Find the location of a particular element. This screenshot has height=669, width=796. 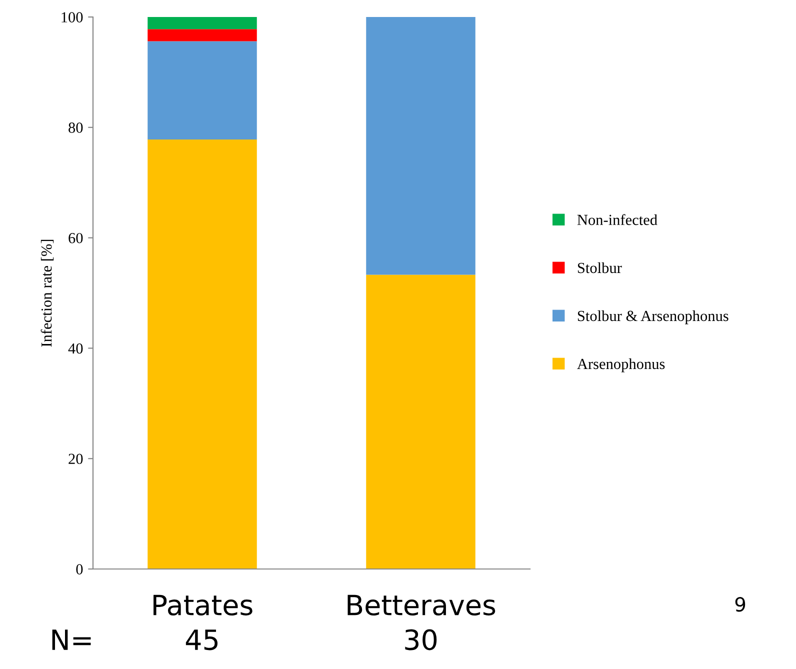

y-tick-label: 80 is located at coordinates (75, 127).